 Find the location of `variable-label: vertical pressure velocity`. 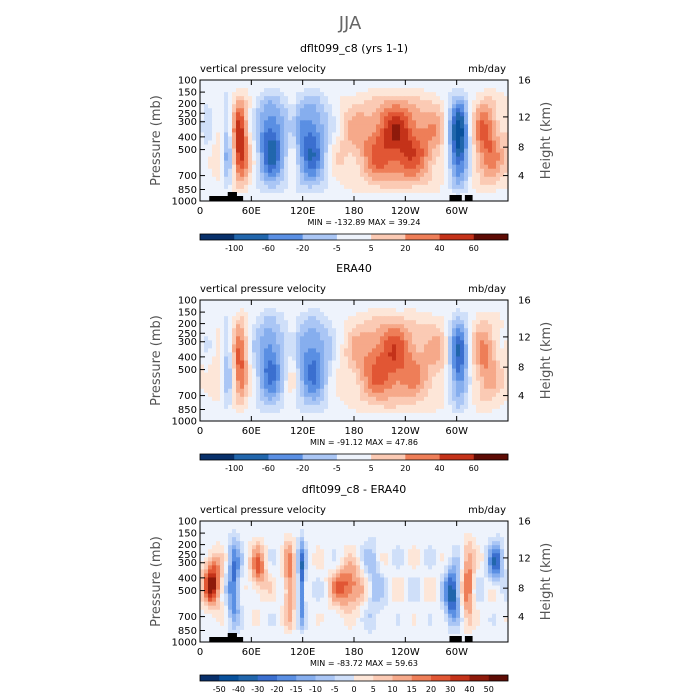

variable-label: vertical pressure velocity is located at coordinates (263, 510).